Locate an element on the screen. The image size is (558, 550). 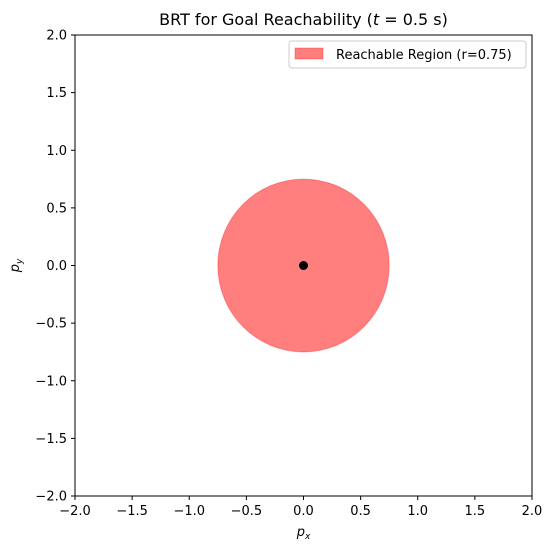
legend-box is located at coordinates (407, 54).